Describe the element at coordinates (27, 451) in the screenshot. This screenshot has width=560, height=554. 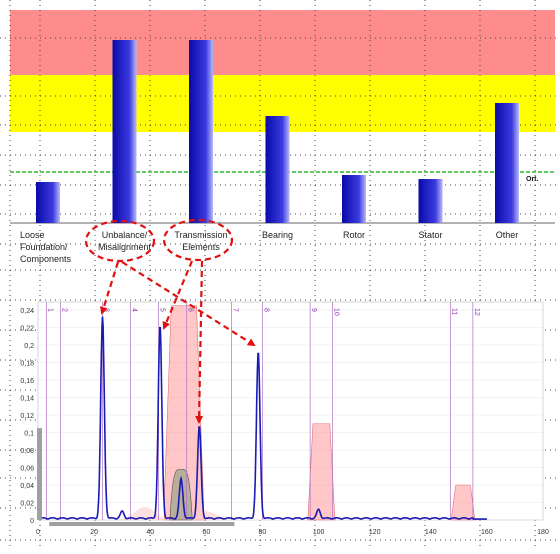
I see `y-tick-label: 0,08` at that location.